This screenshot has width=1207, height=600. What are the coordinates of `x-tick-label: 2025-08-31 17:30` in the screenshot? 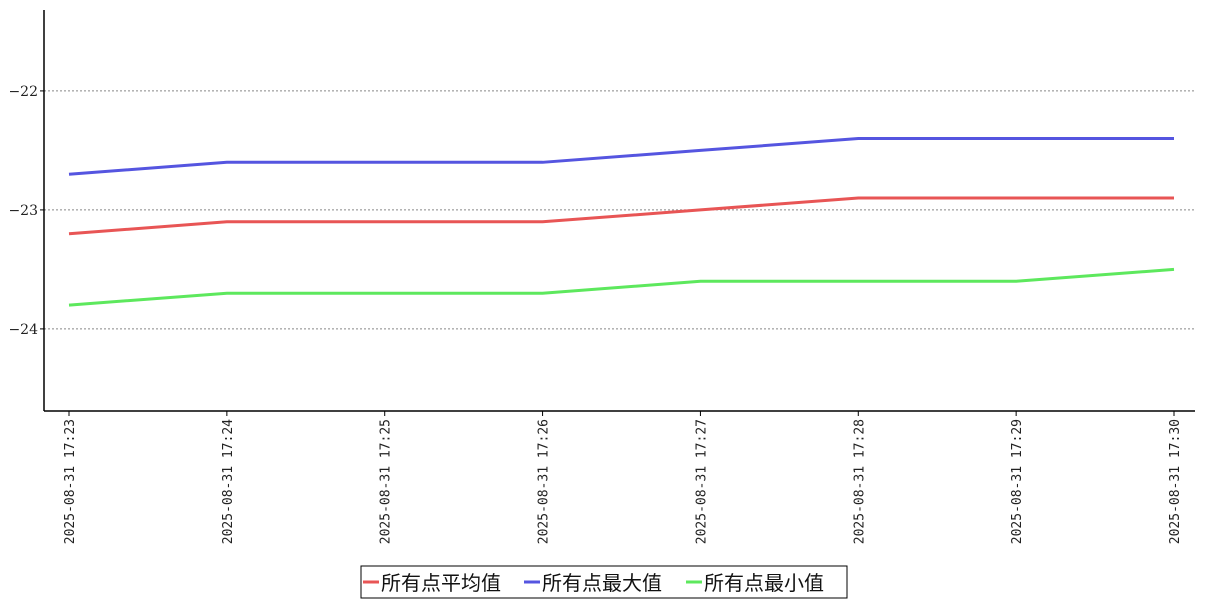 It's located at (1175, 481).